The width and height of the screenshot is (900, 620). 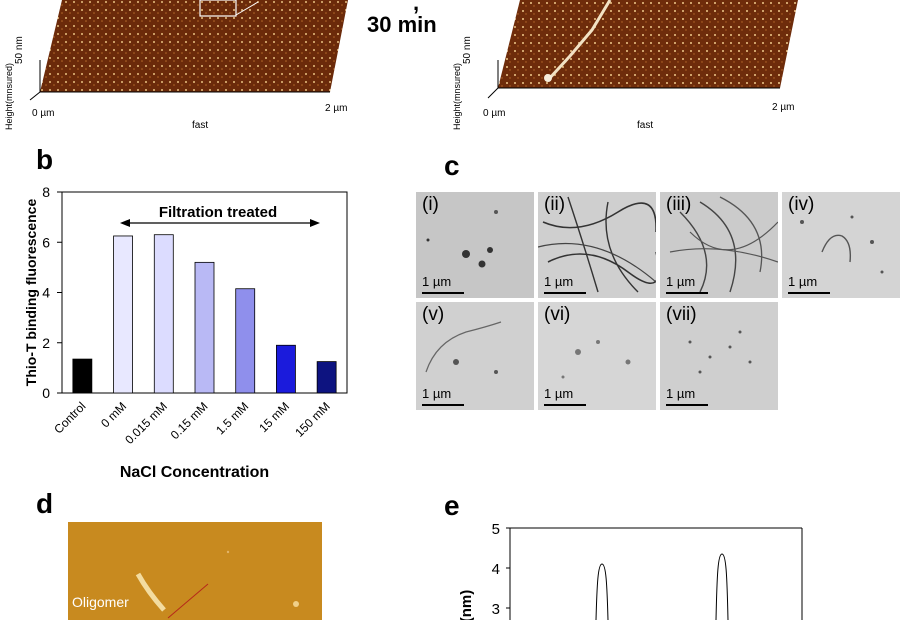 I want to click on y-tick-label: 6, so click(x=46, y=242).